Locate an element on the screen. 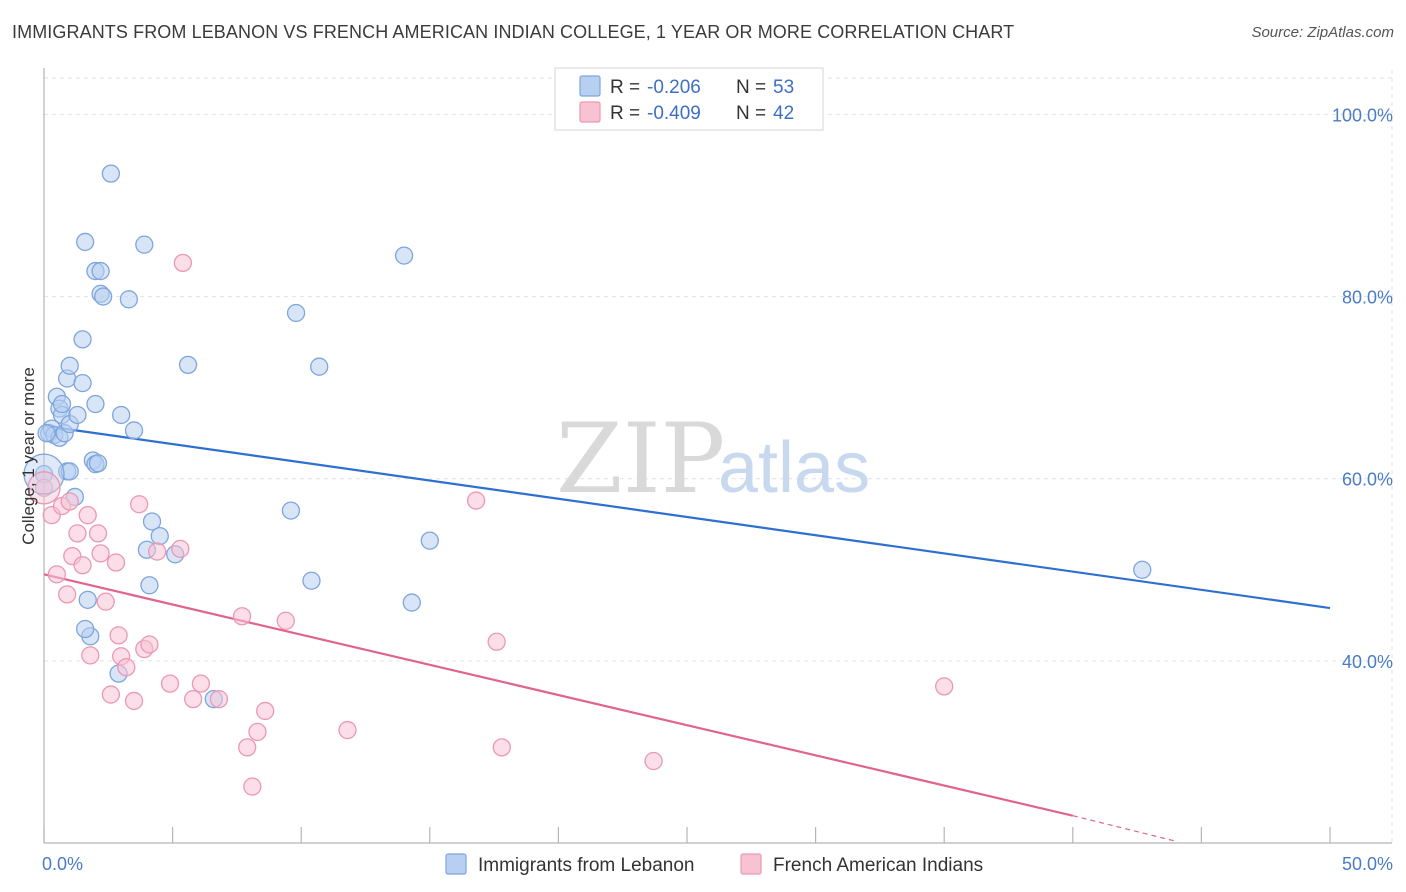  legend-n-label-1: N = is located at coordinates (751, 87).